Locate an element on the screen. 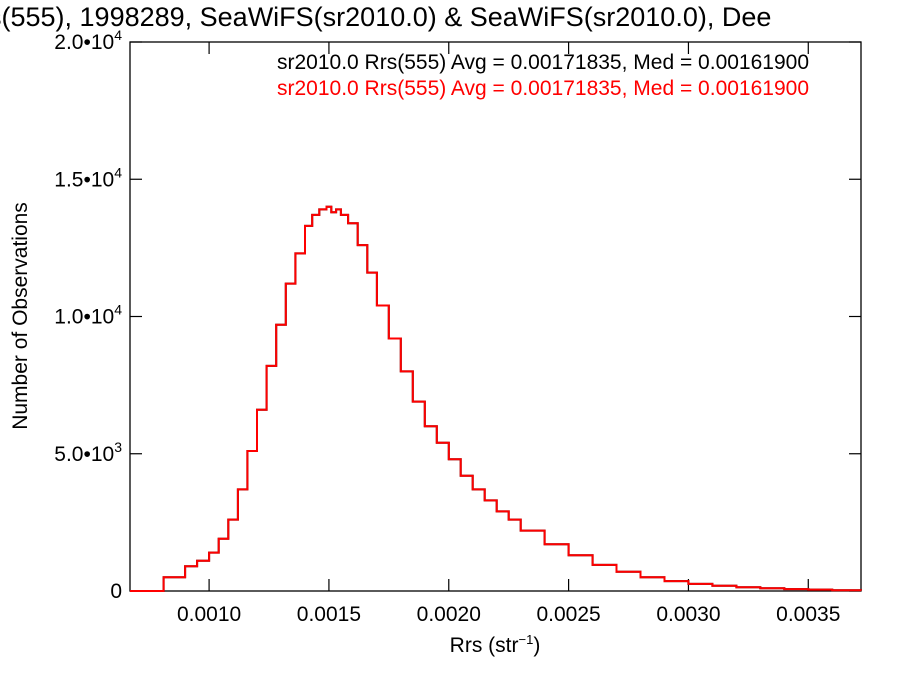 This screenshot has width=900, height=675. x-tick-label: 0.0025 is located at coordinates (568, 614).